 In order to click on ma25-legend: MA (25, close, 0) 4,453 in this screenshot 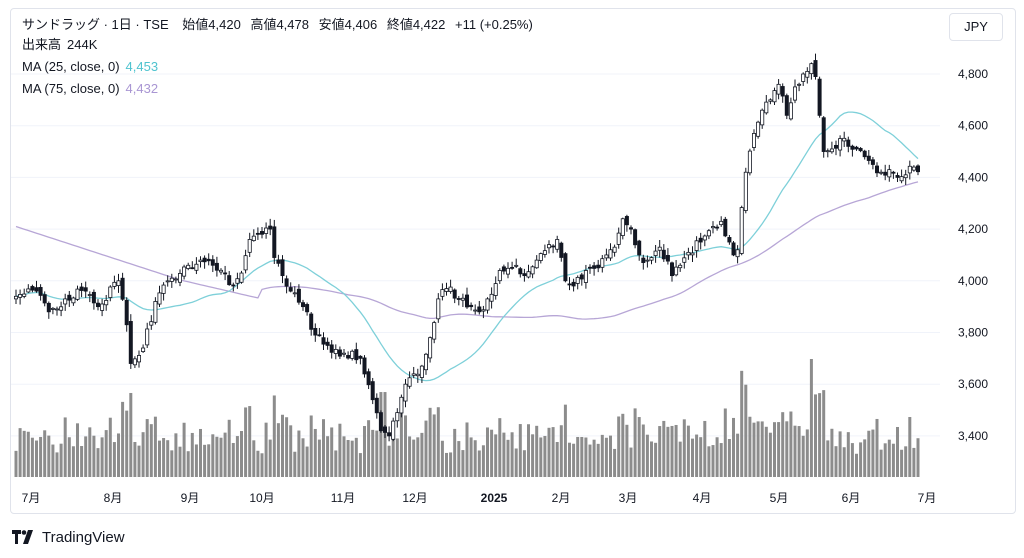, I will do `click(90, 67)`.